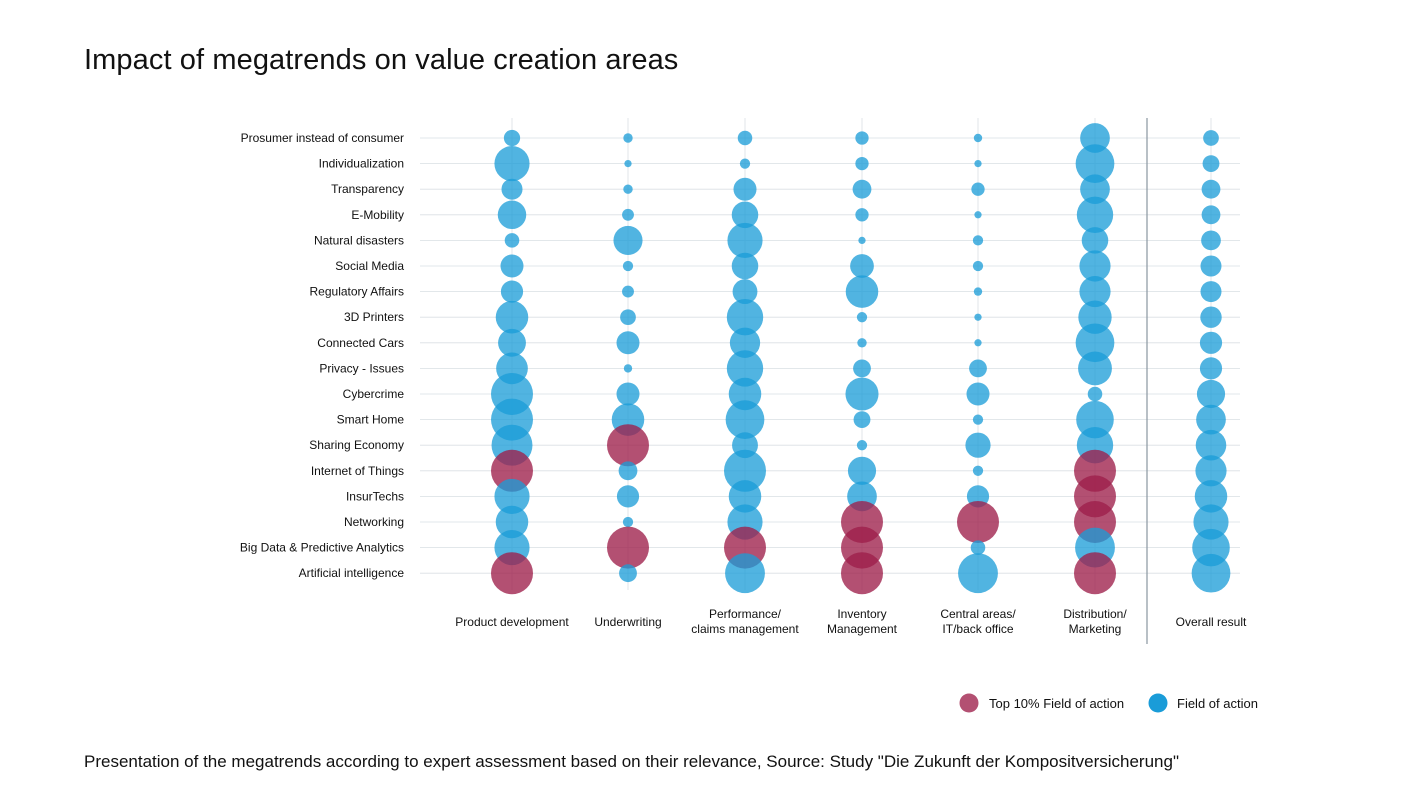 This screenshot has height=799, width=1420. Describe the element at coordinates (361, 368) in the screenshot. I see `row-label: Privacy - Issues` at that location.